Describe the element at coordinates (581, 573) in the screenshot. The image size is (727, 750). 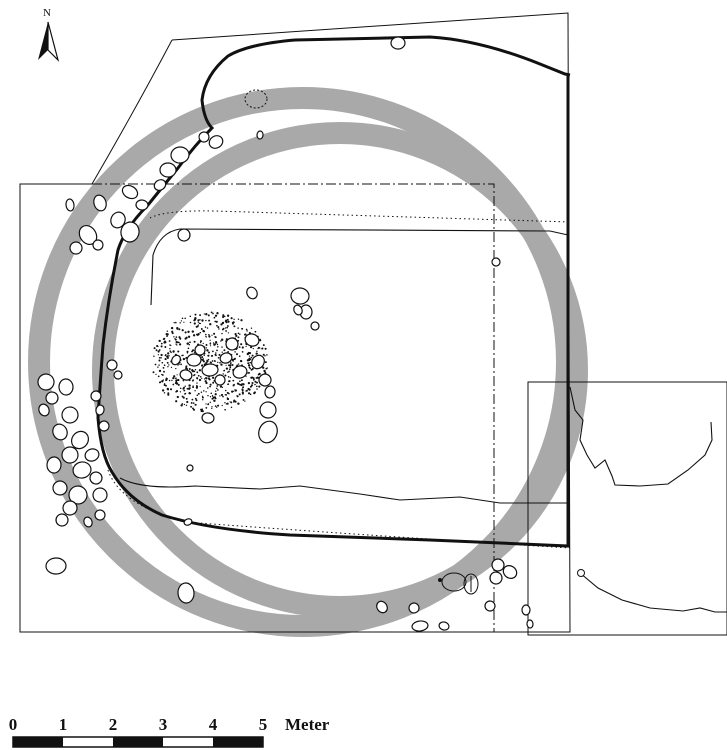
I see `survey-point` at that location.